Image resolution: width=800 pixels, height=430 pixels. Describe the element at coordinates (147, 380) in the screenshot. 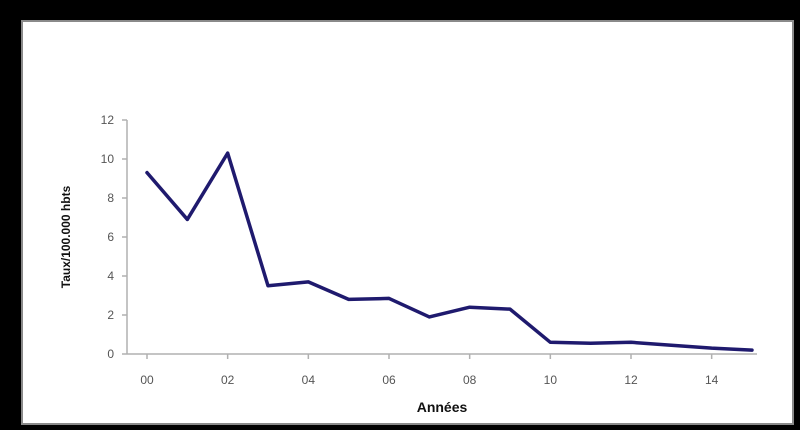

I see `x-tick-label: 00` at that location.